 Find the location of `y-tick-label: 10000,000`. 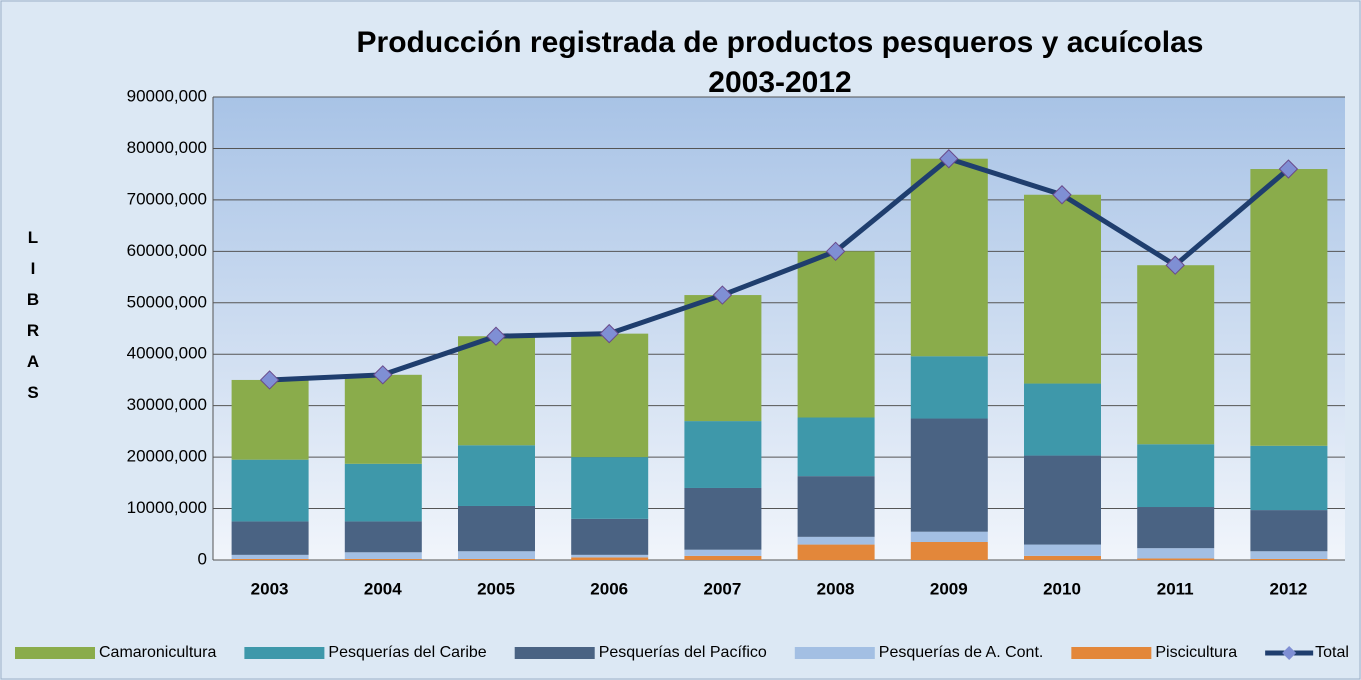

y-tick-label: 10000,000 is located at coordinates (167, 507).